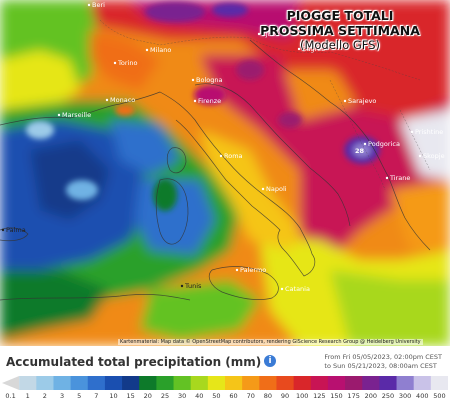  I want to click on city-label: Roma, so click(233, 156).